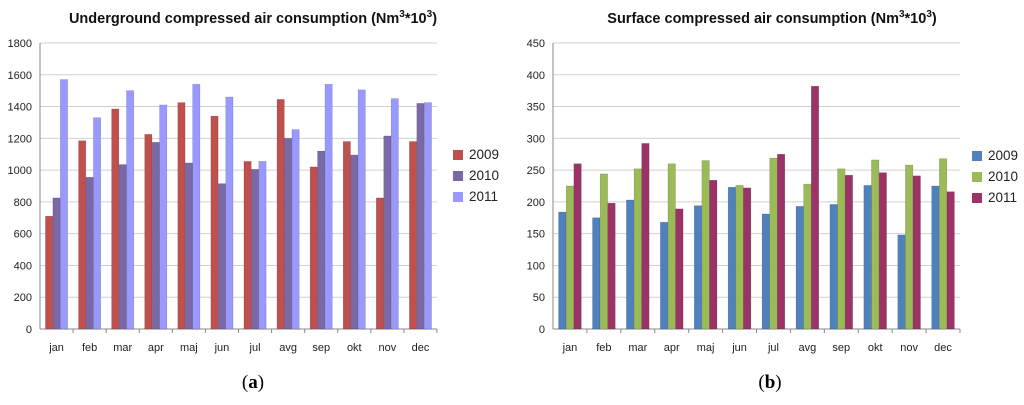 The image size is (1024, 405). I want to click on bar-dec-2009, so click(935, 257).